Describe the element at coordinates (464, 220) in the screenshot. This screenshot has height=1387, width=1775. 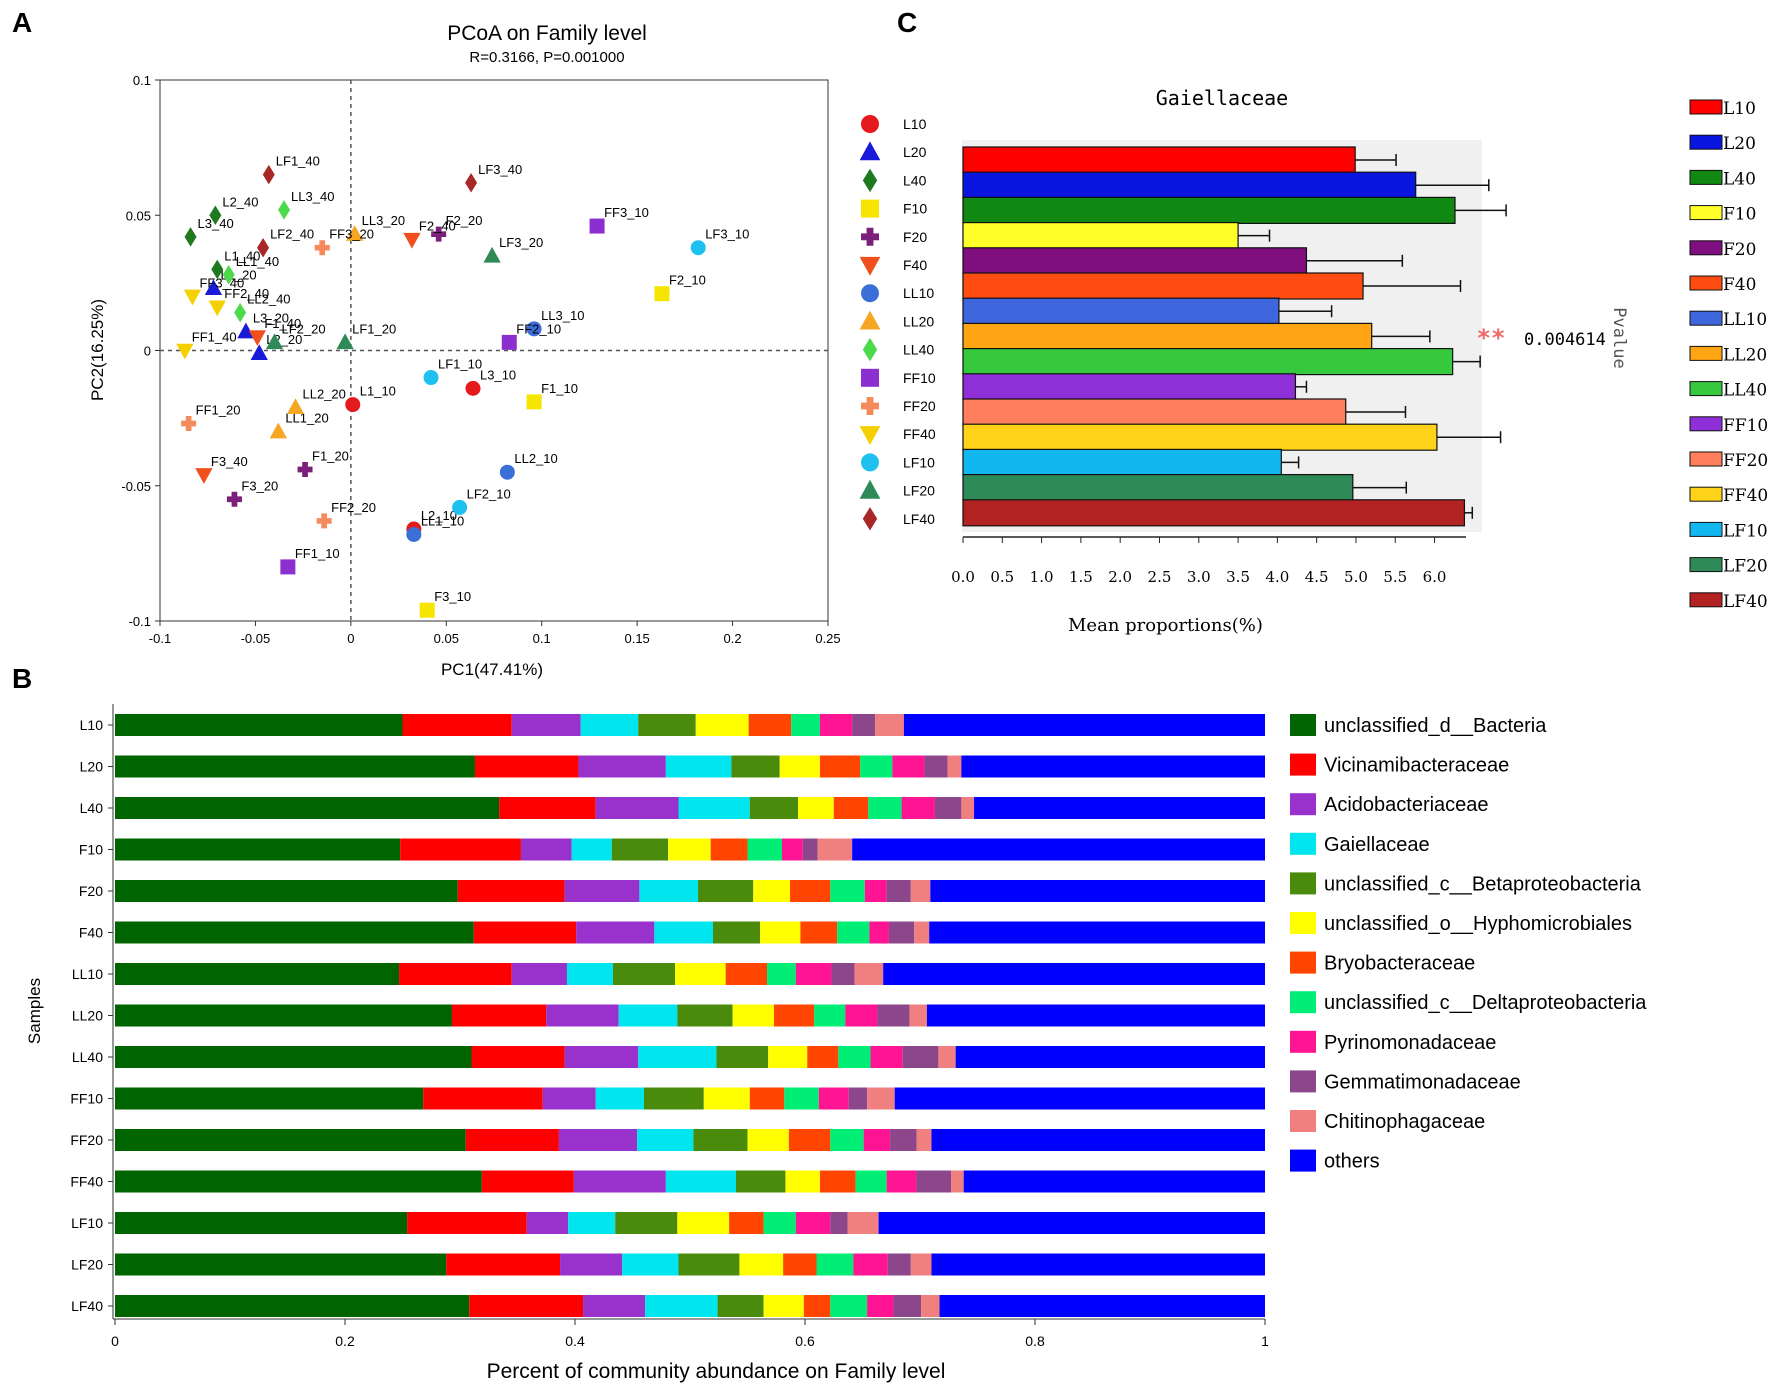
I see `pcoa-point-label: F2_20` at that location.